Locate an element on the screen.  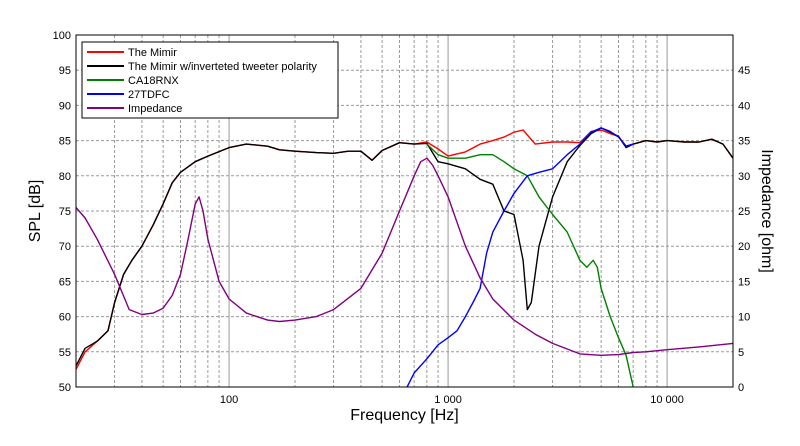
y-tick-label: 70 is located at coordinates (65, 247).